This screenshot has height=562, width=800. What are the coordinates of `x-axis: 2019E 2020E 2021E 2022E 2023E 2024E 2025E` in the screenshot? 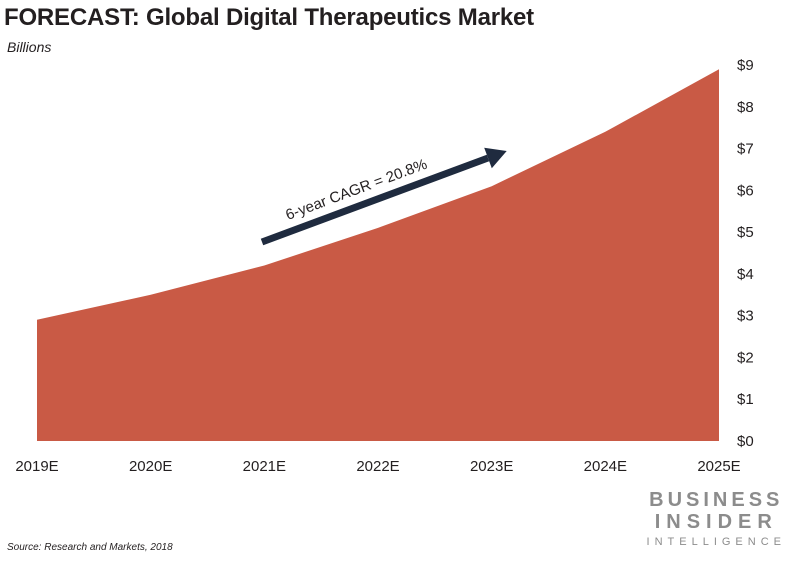 It's located at (377, 466).